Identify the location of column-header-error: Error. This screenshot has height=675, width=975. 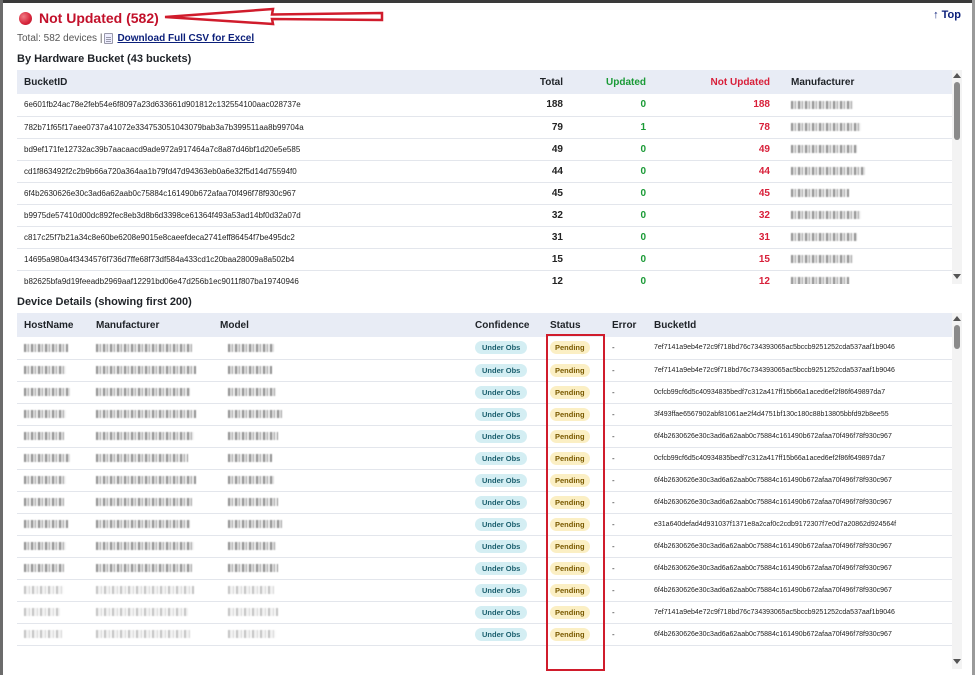
(626, 325).